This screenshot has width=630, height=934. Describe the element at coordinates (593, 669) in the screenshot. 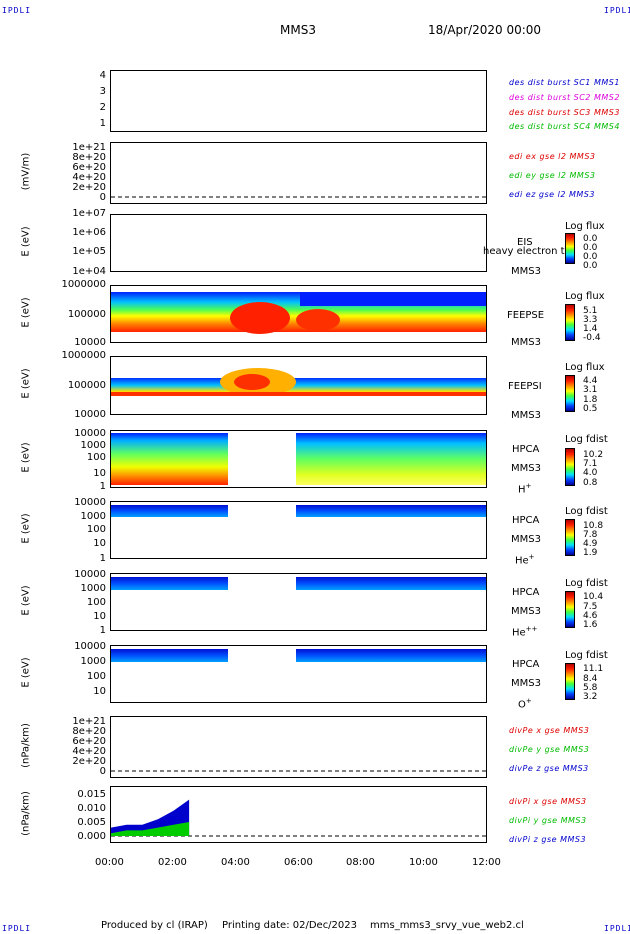

I see `p9-colorbar-value: 11.1` at that location.